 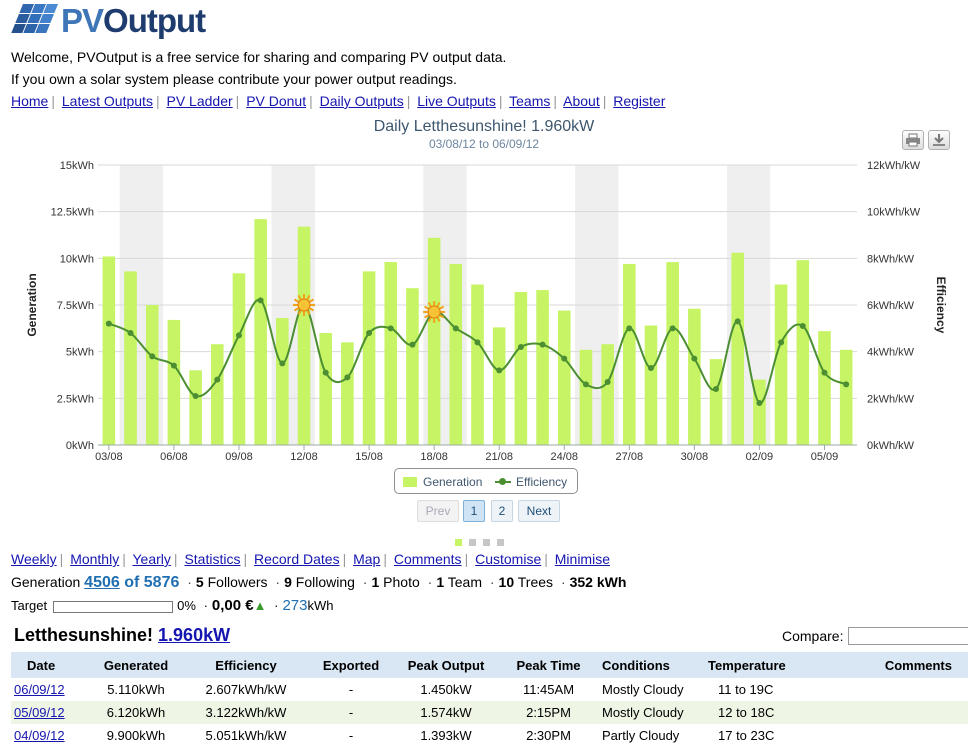 I want to click on link-comments: Comments, so click(x=427, y=559).